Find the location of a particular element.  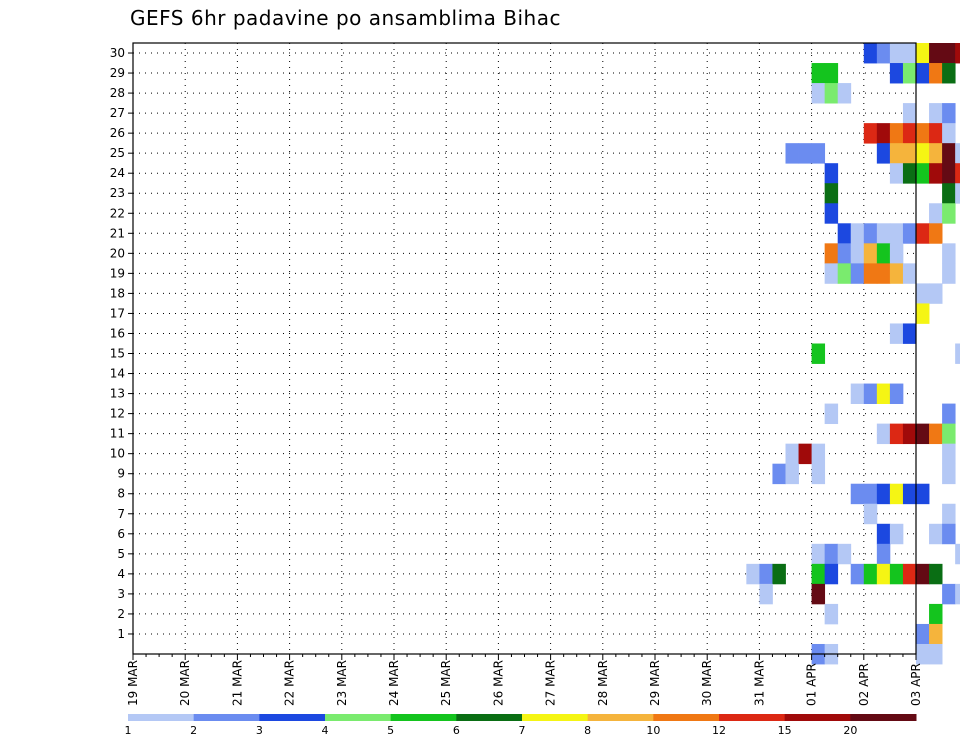

y-tick-label: 9 is located at coordinates (121, 474).